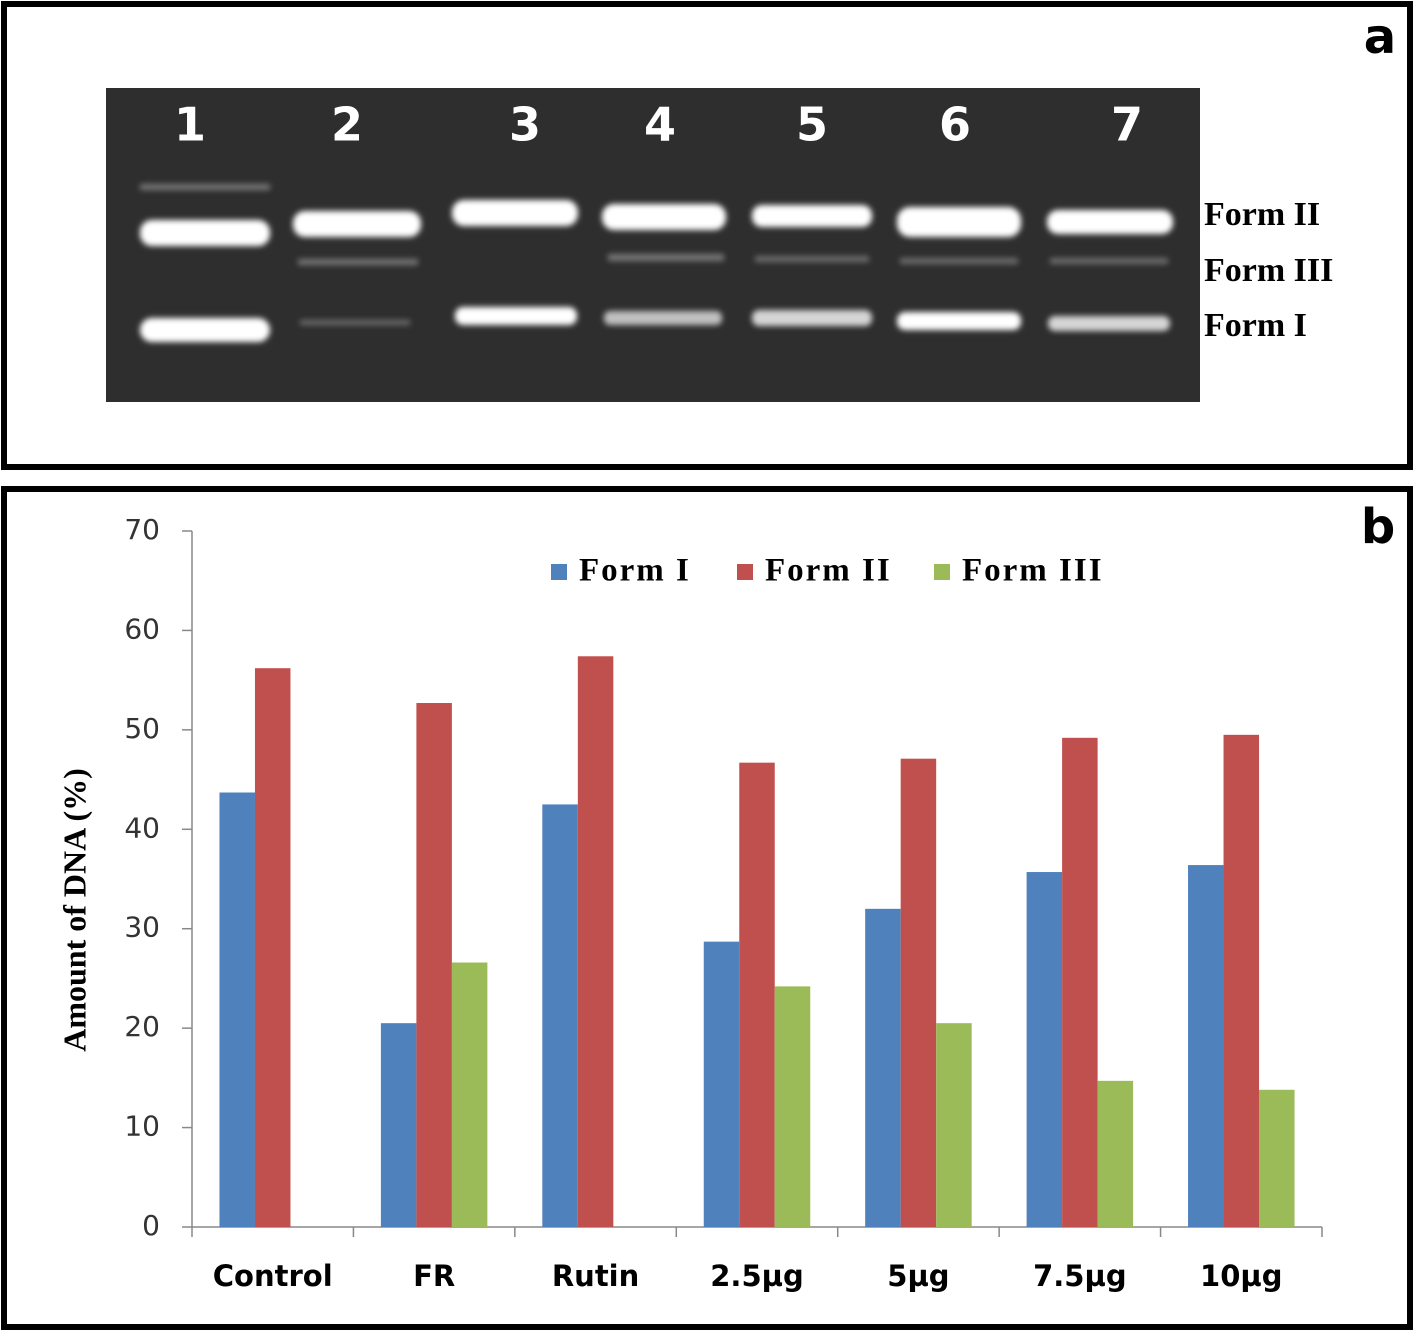  Describe the element at coordinates (347, 125) in the screenshot. I see `lane-label: 2` at that location.